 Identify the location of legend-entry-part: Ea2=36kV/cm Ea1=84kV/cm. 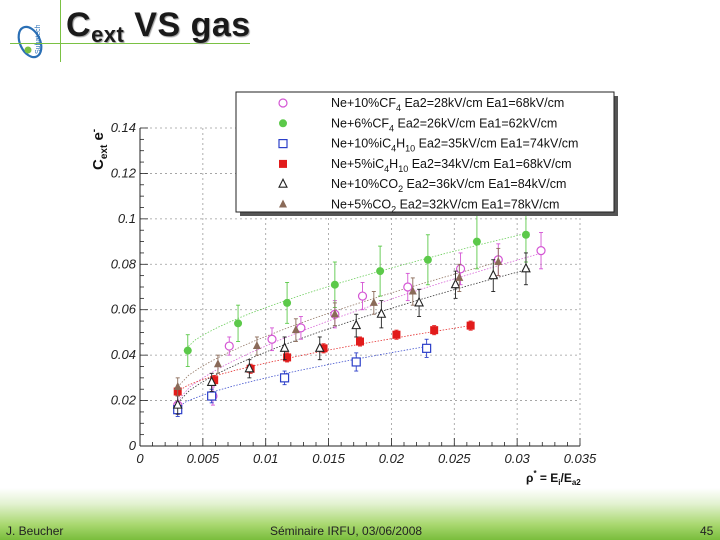
(484, 184).